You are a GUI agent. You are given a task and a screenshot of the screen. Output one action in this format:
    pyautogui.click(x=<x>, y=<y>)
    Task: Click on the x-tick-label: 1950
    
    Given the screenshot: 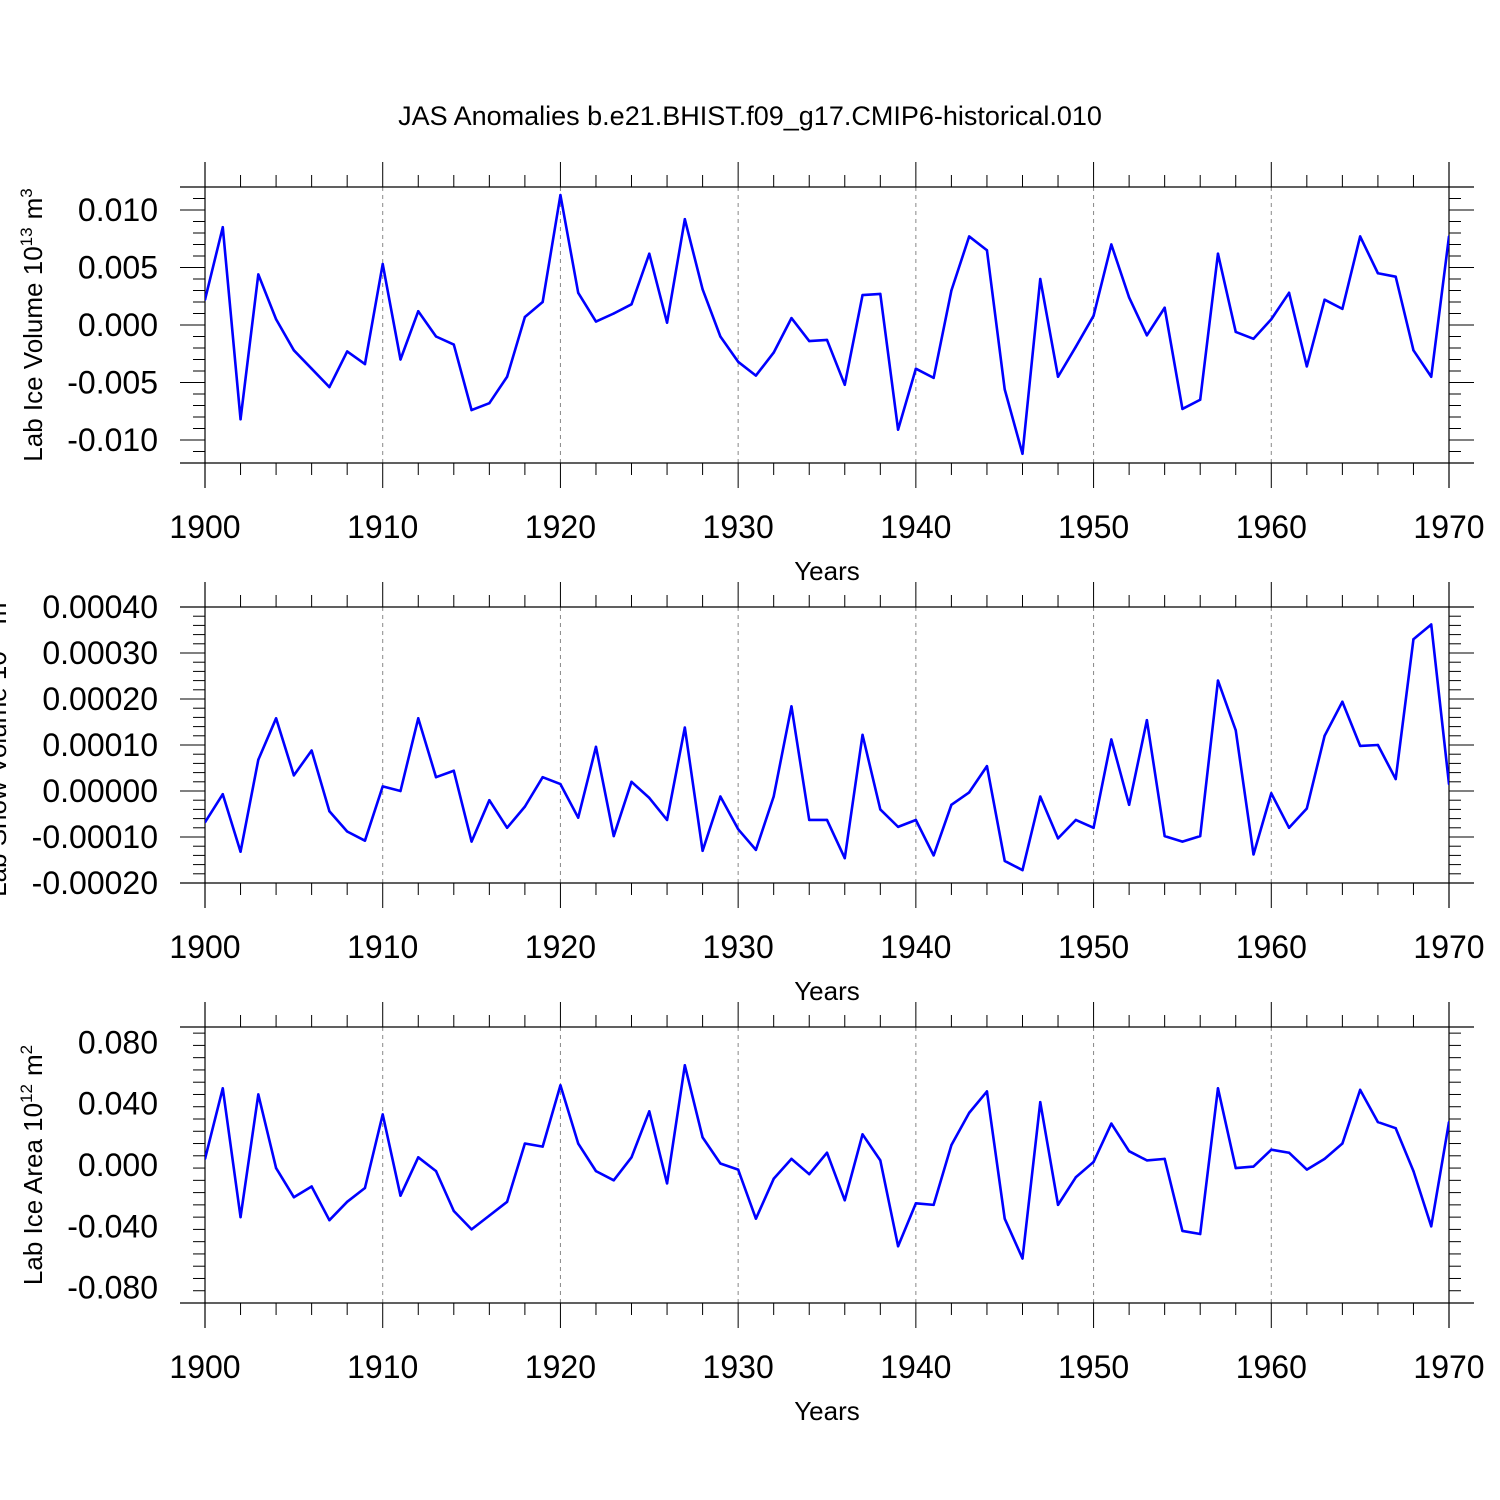 What is the action you would take?
    pyautogui.click(x=1093, y=527)
    